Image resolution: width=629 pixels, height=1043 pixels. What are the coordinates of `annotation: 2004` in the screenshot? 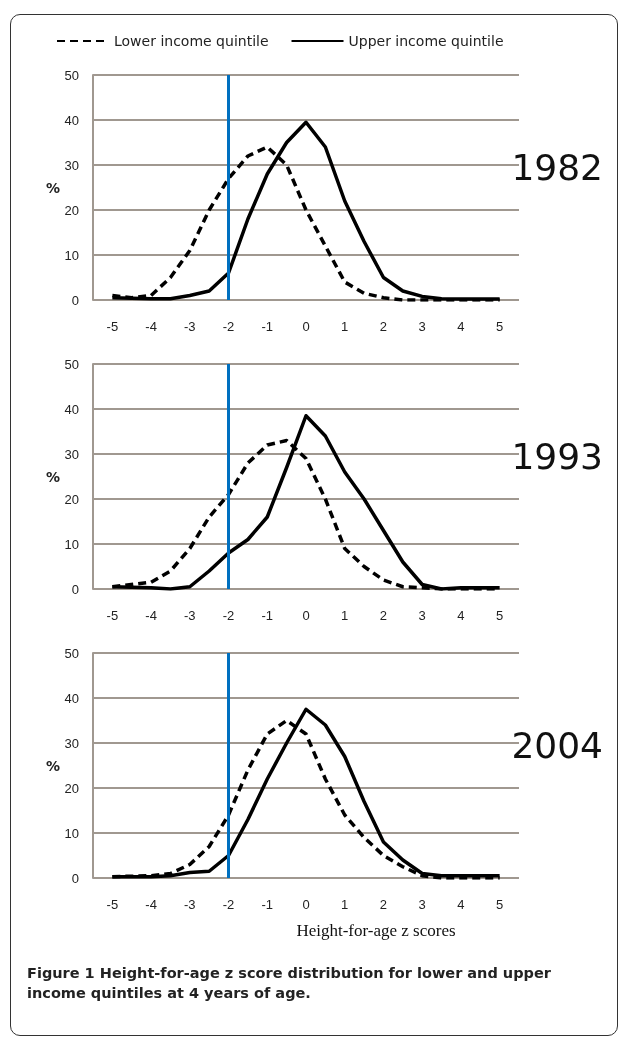 It's located at (557, 745).